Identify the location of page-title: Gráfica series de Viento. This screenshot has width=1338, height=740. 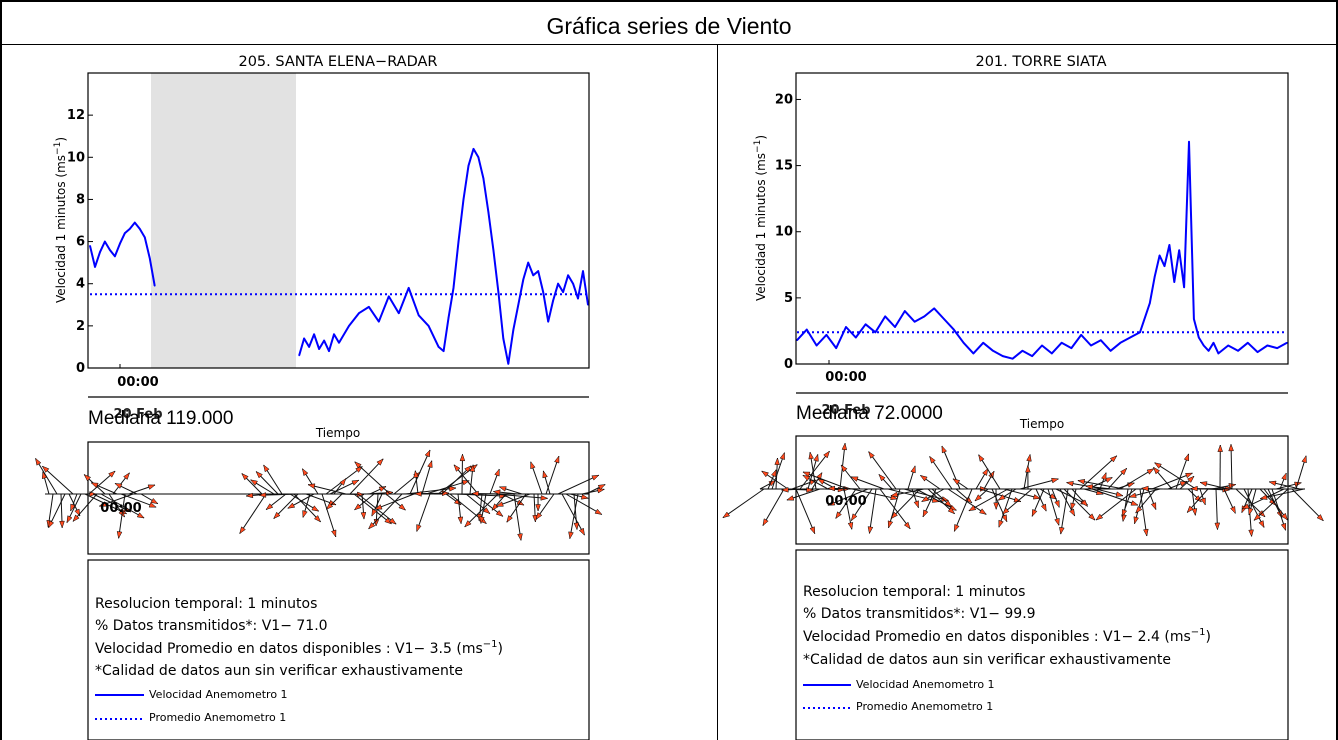
(669, 26).